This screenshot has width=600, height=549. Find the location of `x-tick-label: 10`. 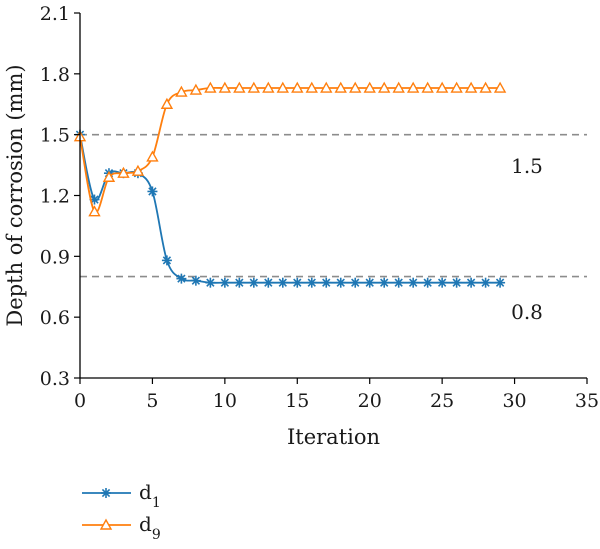

x-tick-label: 10 is located at coordinates (225, 401).